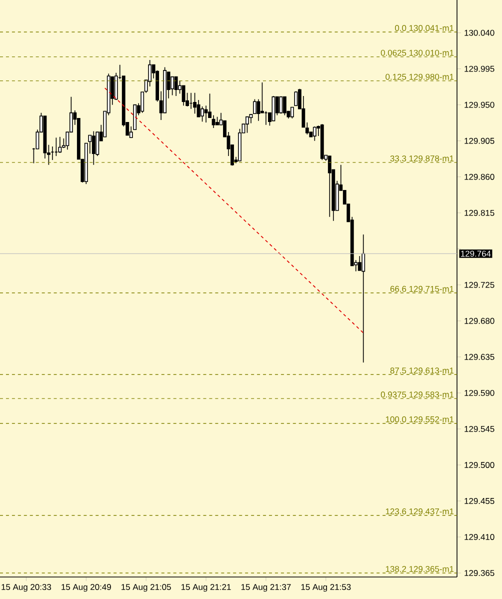 The image size is (502, 599). I want to click on x-tick-label: 15 Aug 21:53, so click(326, 588).